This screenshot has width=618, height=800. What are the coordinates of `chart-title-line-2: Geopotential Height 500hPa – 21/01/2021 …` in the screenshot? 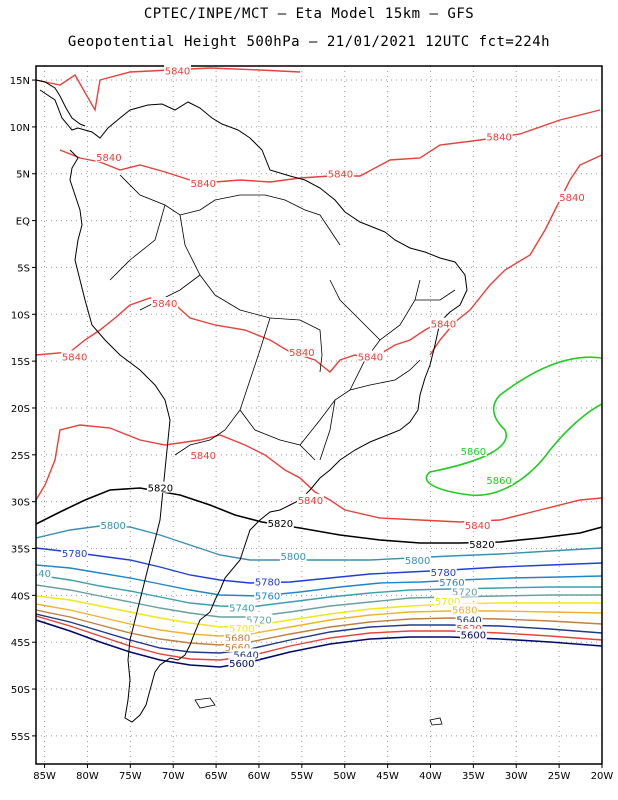 It's located at (309, 42).